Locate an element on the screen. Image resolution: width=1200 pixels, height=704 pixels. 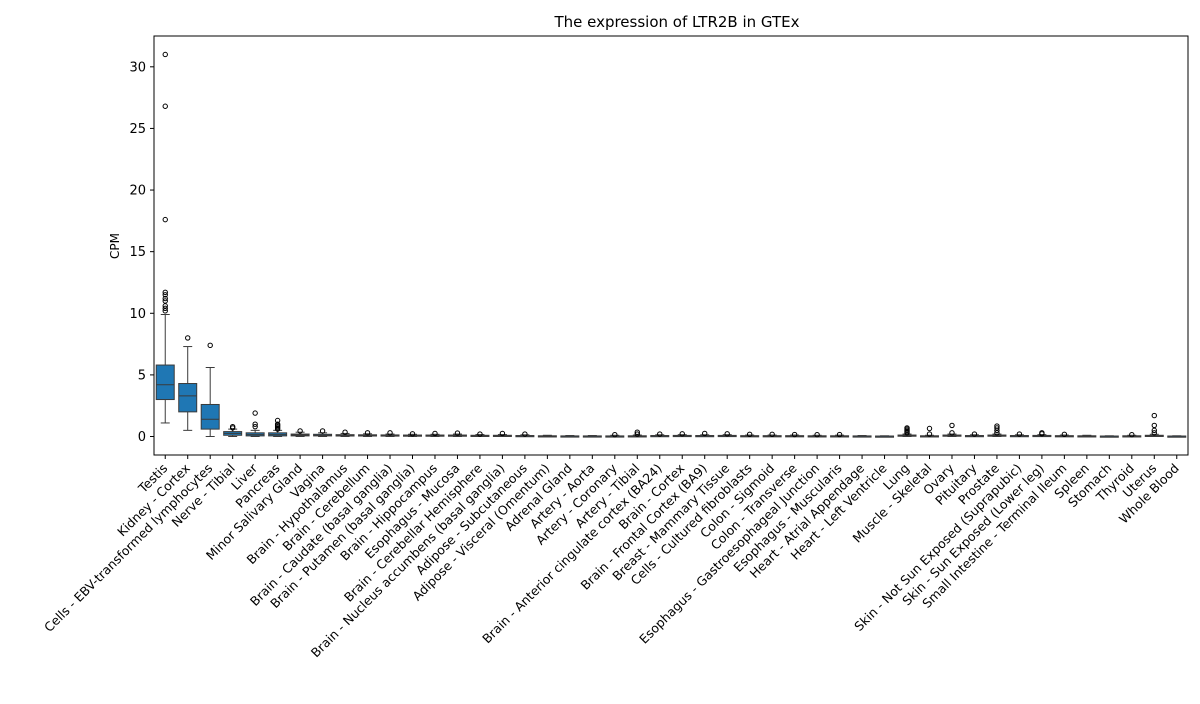
y-tick-label: 30 is located at coordinates (137, 67).